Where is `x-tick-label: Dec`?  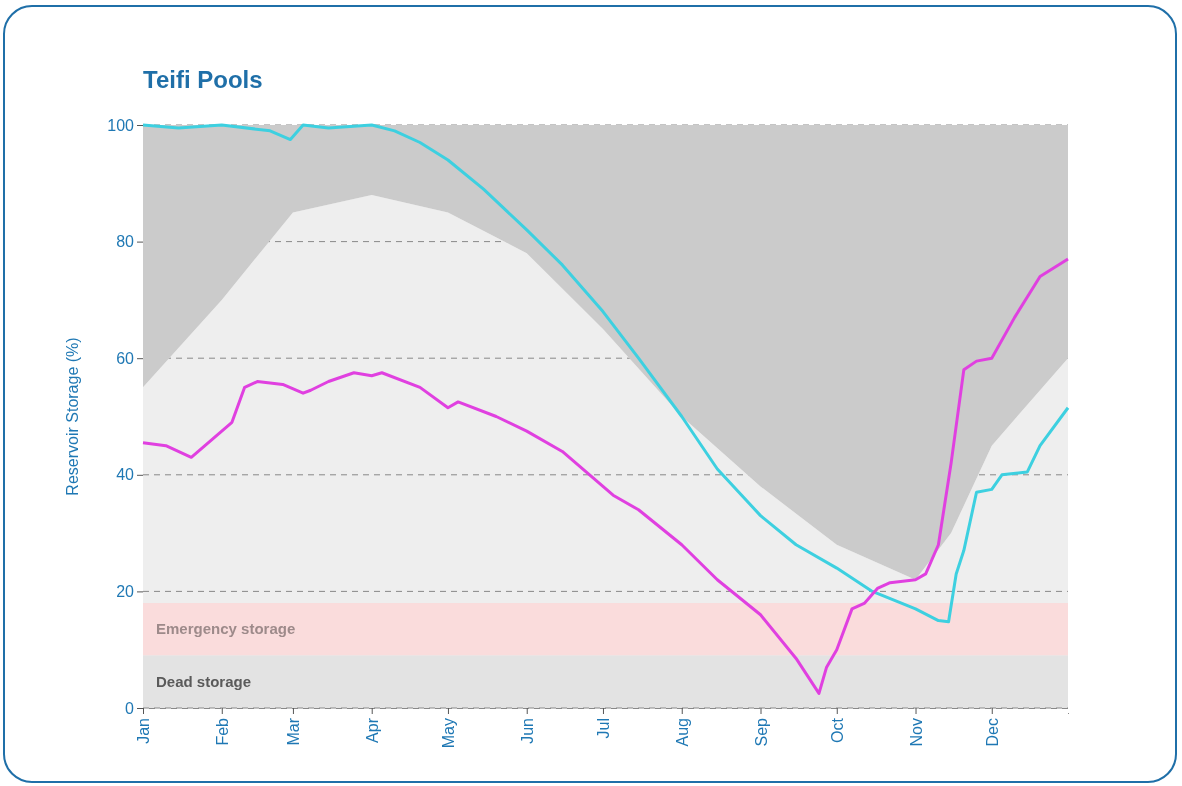 x-tick-label: Dec is located at coordinates (992, 732).